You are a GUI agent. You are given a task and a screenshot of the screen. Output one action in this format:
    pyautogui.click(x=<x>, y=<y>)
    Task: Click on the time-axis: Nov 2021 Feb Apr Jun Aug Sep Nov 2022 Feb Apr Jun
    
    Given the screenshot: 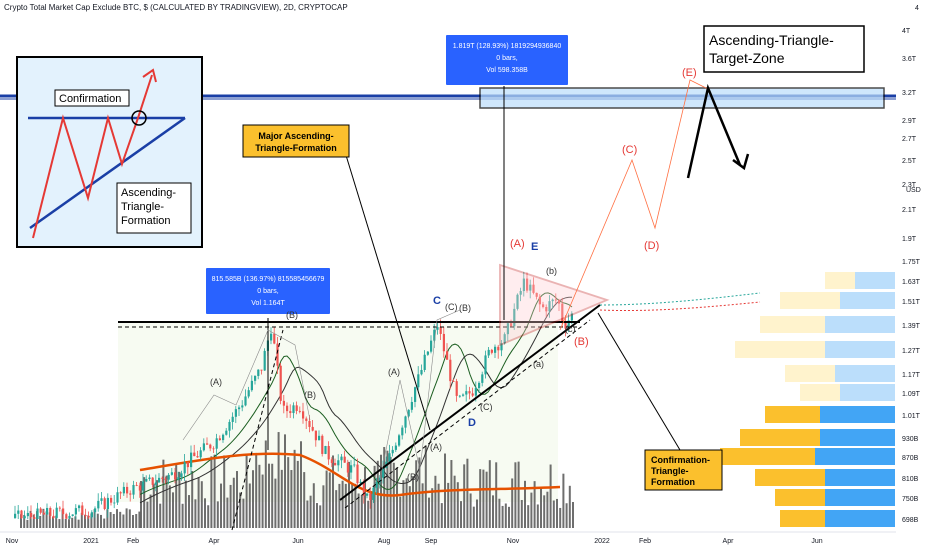 What is the action you would take?
    pyautogui.click(x=448, y=538)
    